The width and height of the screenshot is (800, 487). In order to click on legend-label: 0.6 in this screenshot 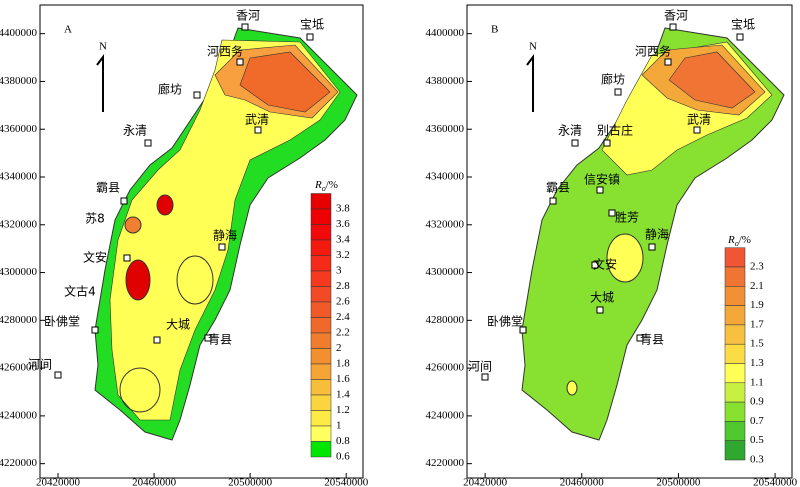, I will do `click(343, 457)`.